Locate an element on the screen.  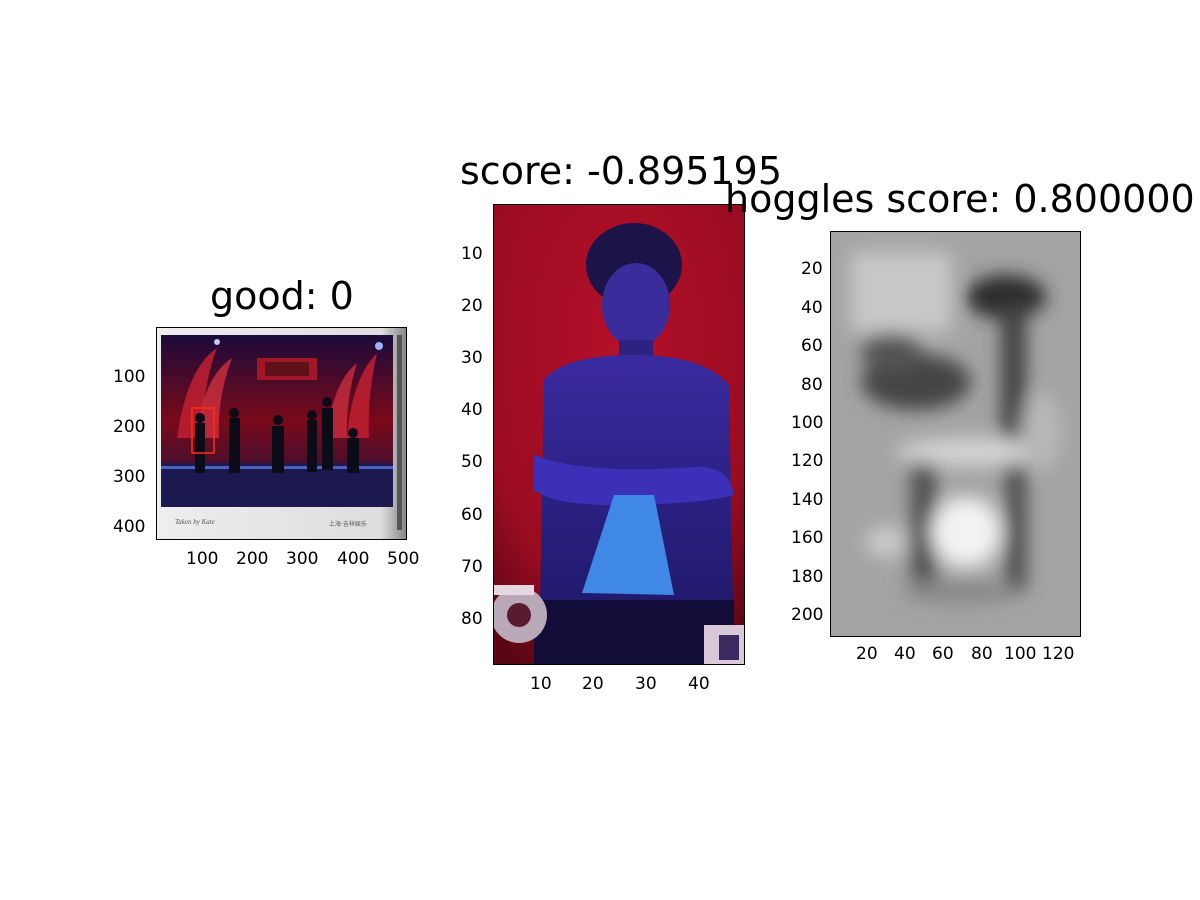
svg-text: Taken by Kate is located at coordinates (195, 522).